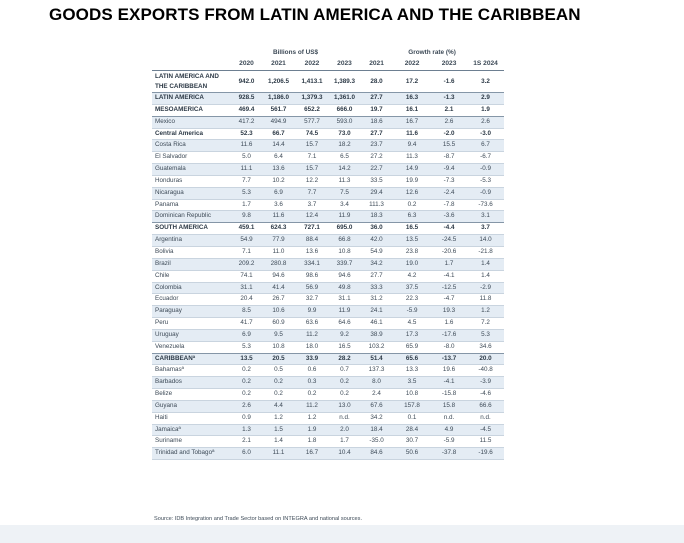 The height and width of the screenshot is (543, 684). I want to click on row-label: El Salvador, so click(191, 158).